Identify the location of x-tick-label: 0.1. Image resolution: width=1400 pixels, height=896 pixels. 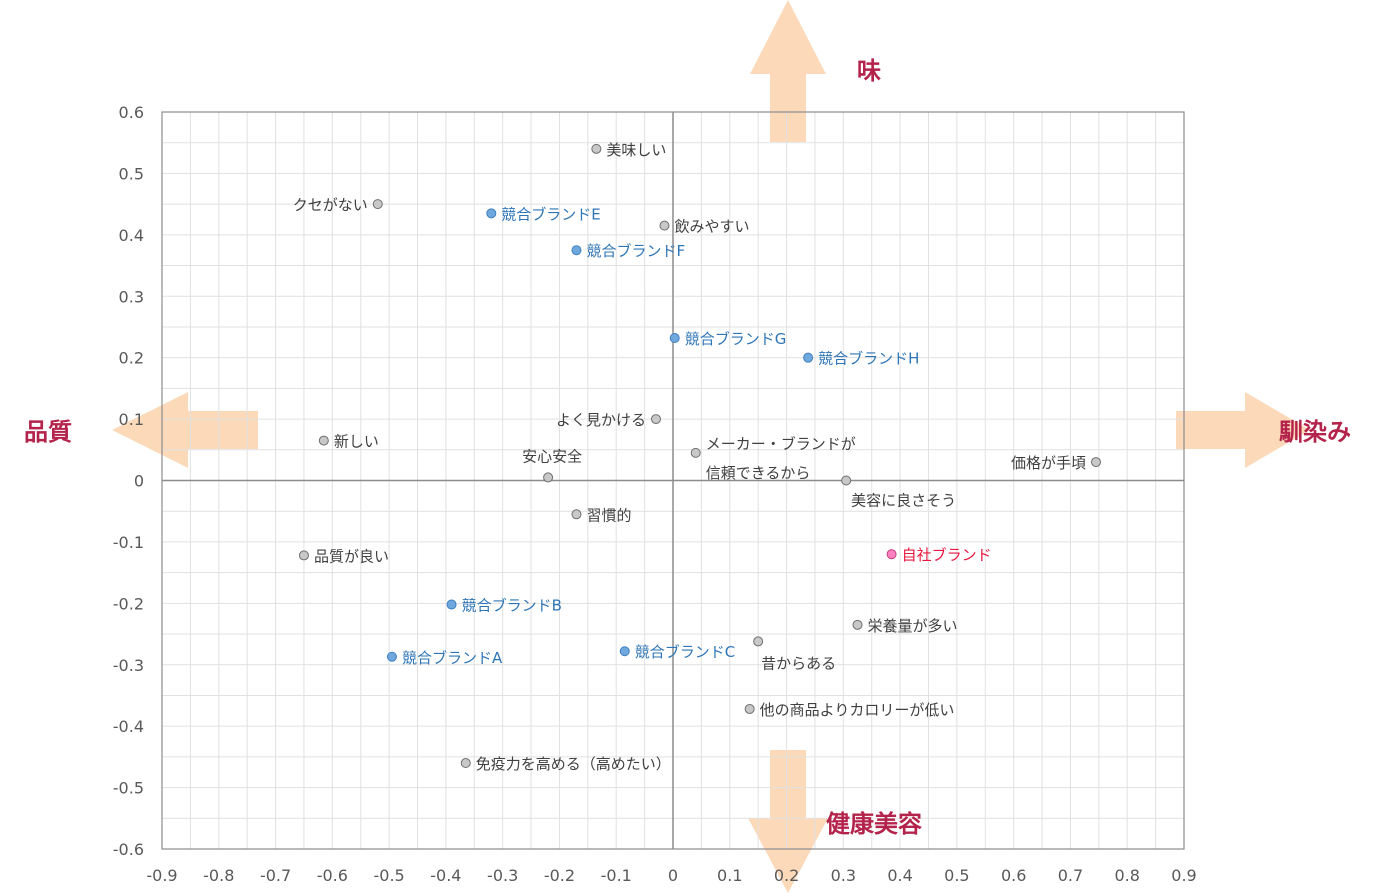
(729, 875).